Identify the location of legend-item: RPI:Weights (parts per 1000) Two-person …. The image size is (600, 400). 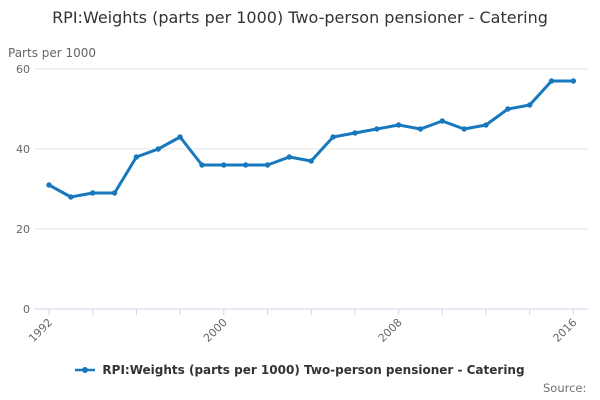
(300, 370).